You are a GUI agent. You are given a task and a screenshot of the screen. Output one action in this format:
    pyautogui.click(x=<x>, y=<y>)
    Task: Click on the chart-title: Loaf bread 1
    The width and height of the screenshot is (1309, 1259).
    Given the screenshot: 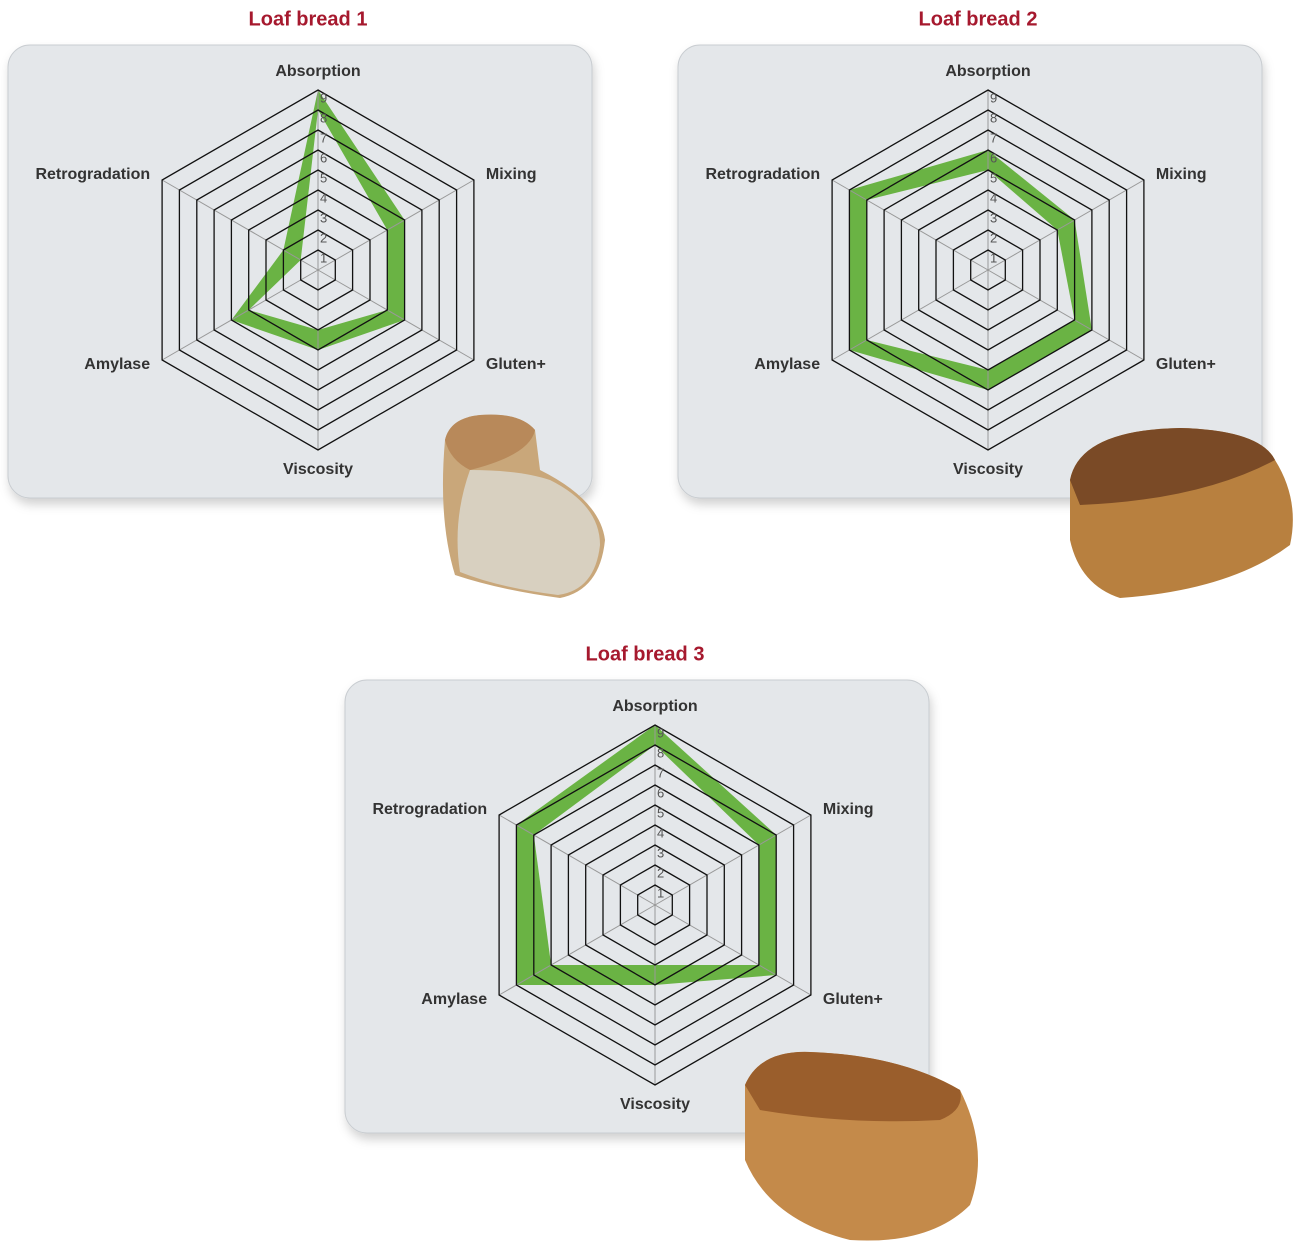 What is the action you would take?
    pyautogui.click(x=308, y=19)
    